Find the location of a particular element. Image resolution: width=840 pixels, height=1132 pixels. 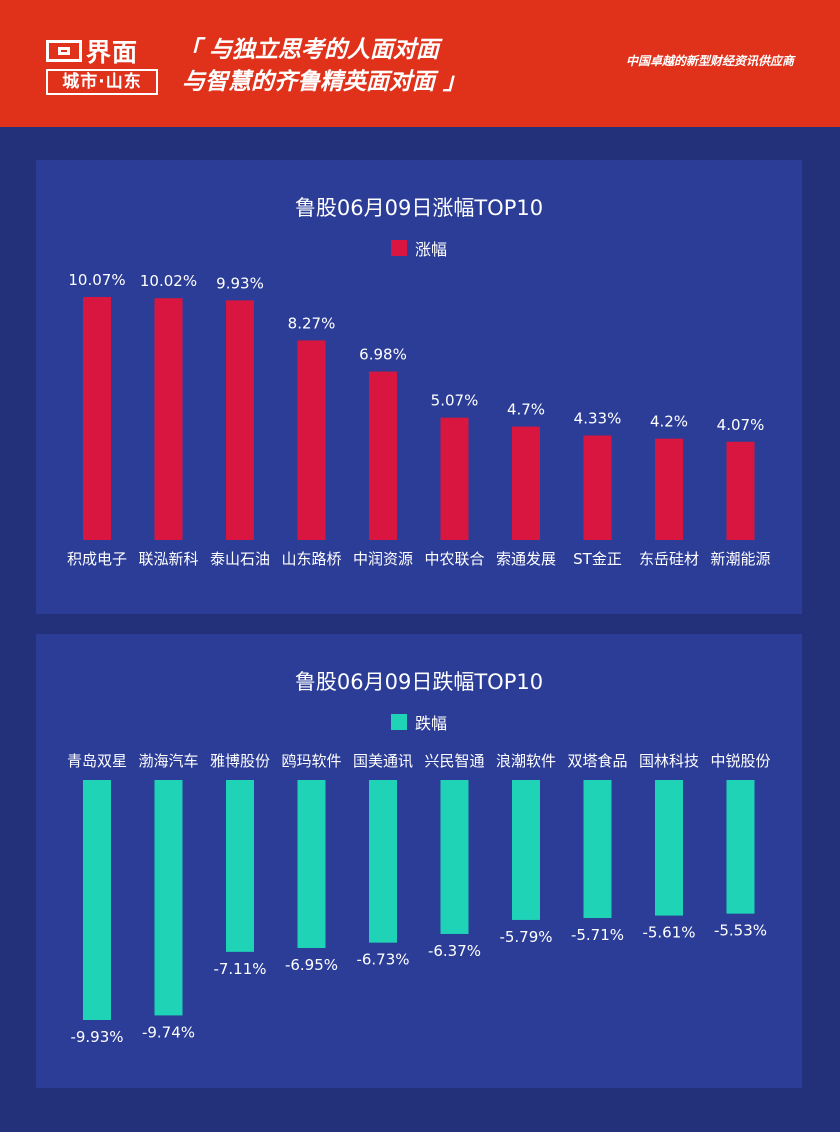

gainers-category-label-9: 东岳硅材 is located at coordinates (669, 559).